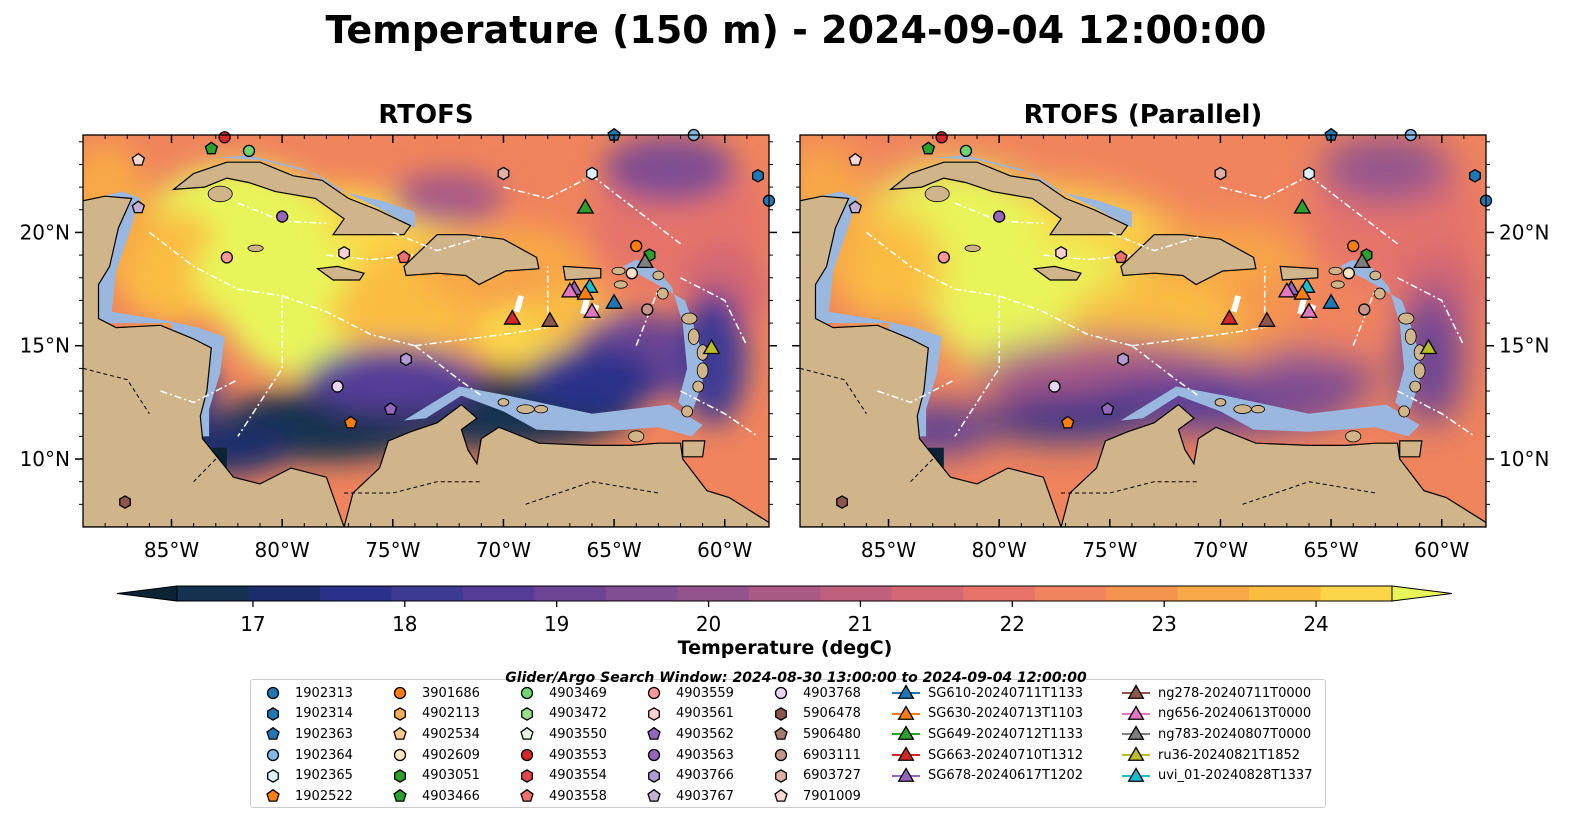 The height and width of the screenshot is (829, 1592). What do you see at coordinates (451, 796) in the screenshot?
I see `legend-label: 4903466` at bounding box center [451, 796].